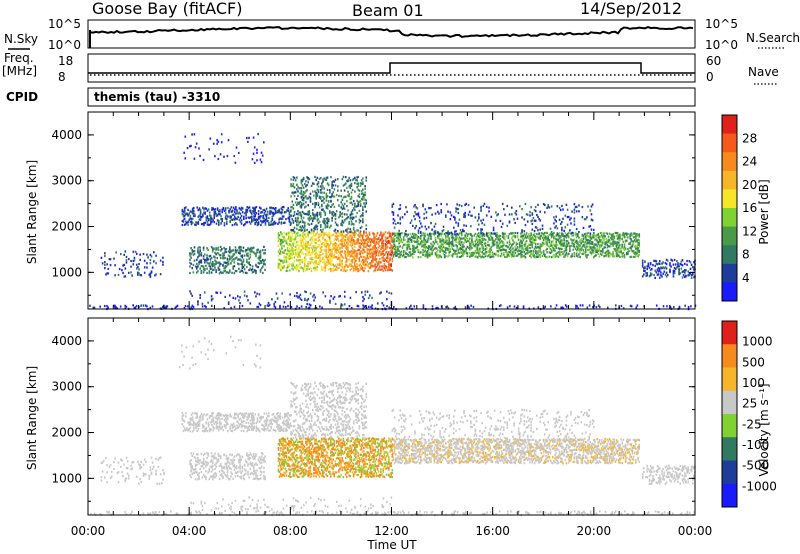 The width and height of the screenshot is (800, 554). What do you see at coordinates (773, 38) in the screenshot?
I see `nsearch-label: N.Search` at bounding box center [773, 38].